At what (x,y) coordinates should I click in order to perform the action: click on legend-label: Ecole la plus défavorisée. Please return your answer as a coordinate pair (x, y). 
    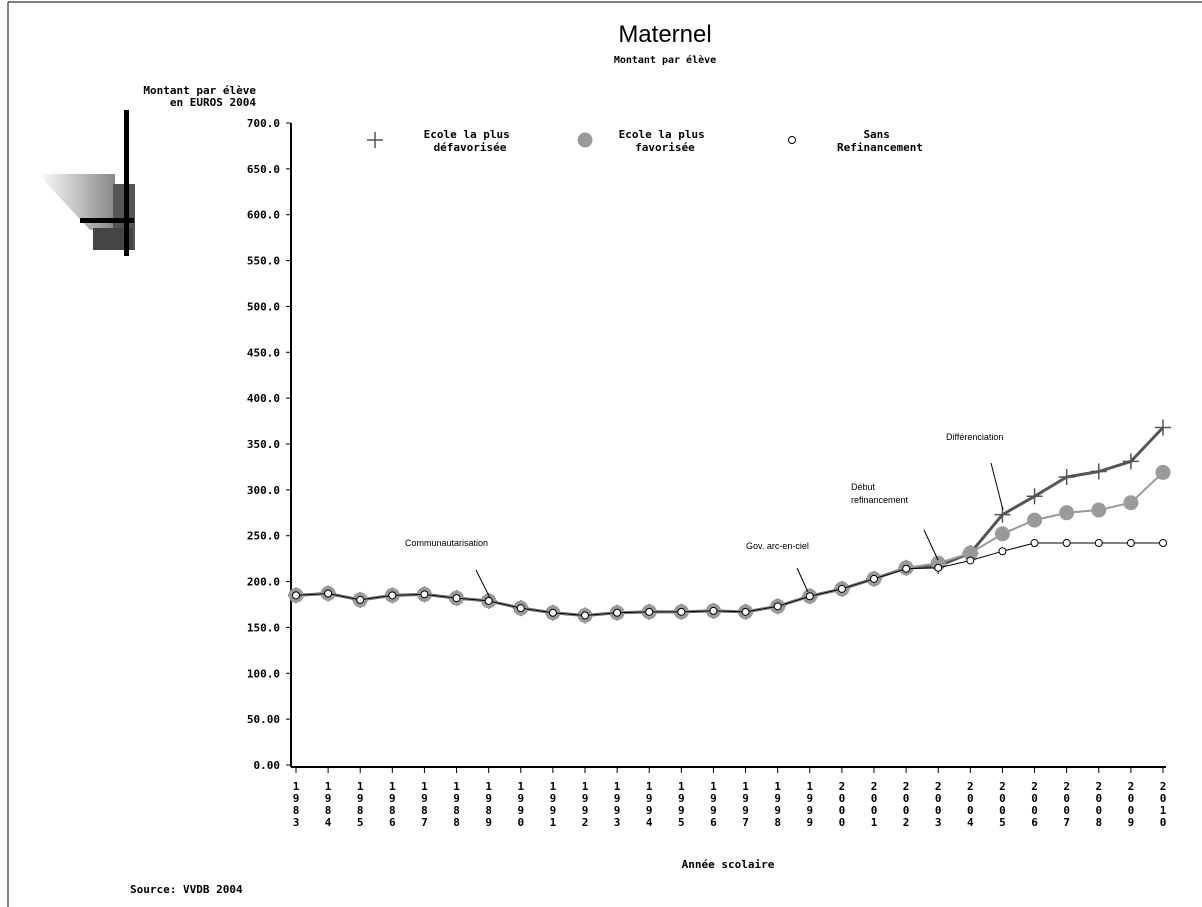
    Looking at the image, I should click on (470, 141).